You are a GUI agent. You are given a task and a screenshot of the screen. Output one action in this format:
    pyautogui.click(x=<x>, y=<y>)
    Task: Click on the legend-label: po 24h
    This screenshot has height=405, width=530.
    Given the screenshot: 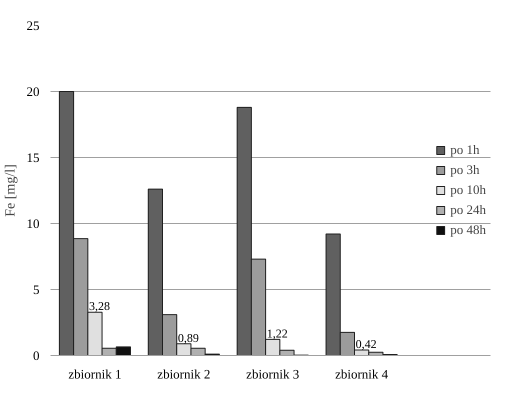 What is the action you would take?
    pyautogui.click(x=468, y=210)
    